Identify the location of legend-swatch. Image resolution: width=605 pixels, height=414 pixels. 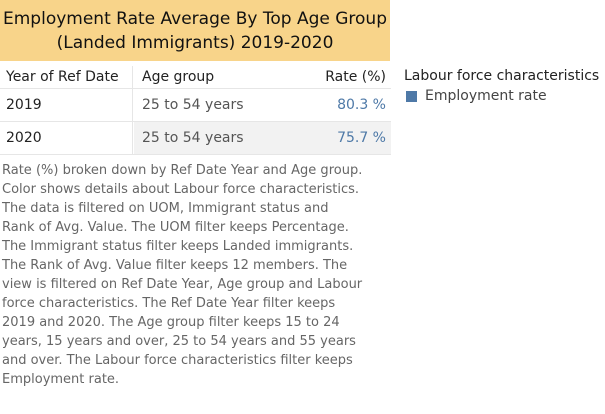
(411, 96).